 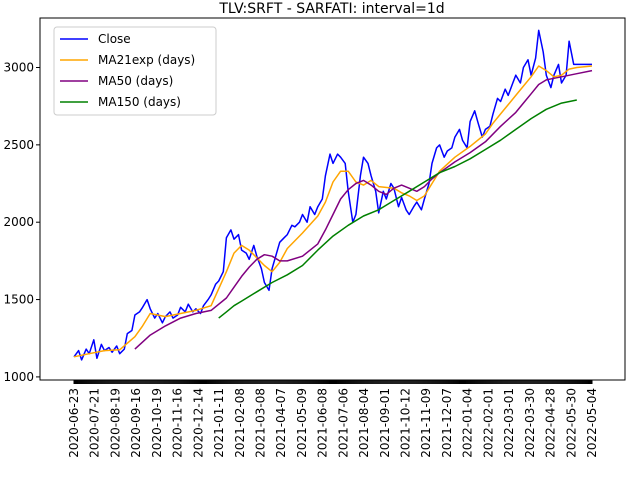 What do you see at coordinates (198, 423) in the screenshot?
I see `x-tick-label: 2020-12-14` at bounding box center [198, 423].